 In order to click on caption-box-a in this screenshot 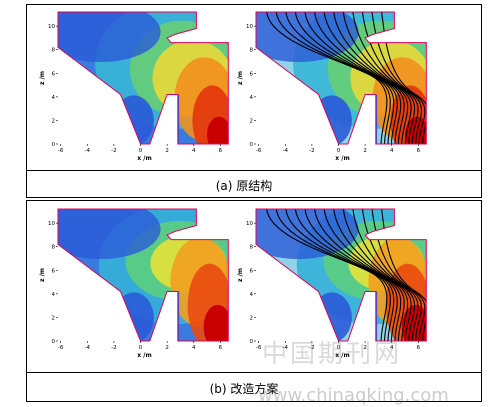, I will do `click(254, 184)`.